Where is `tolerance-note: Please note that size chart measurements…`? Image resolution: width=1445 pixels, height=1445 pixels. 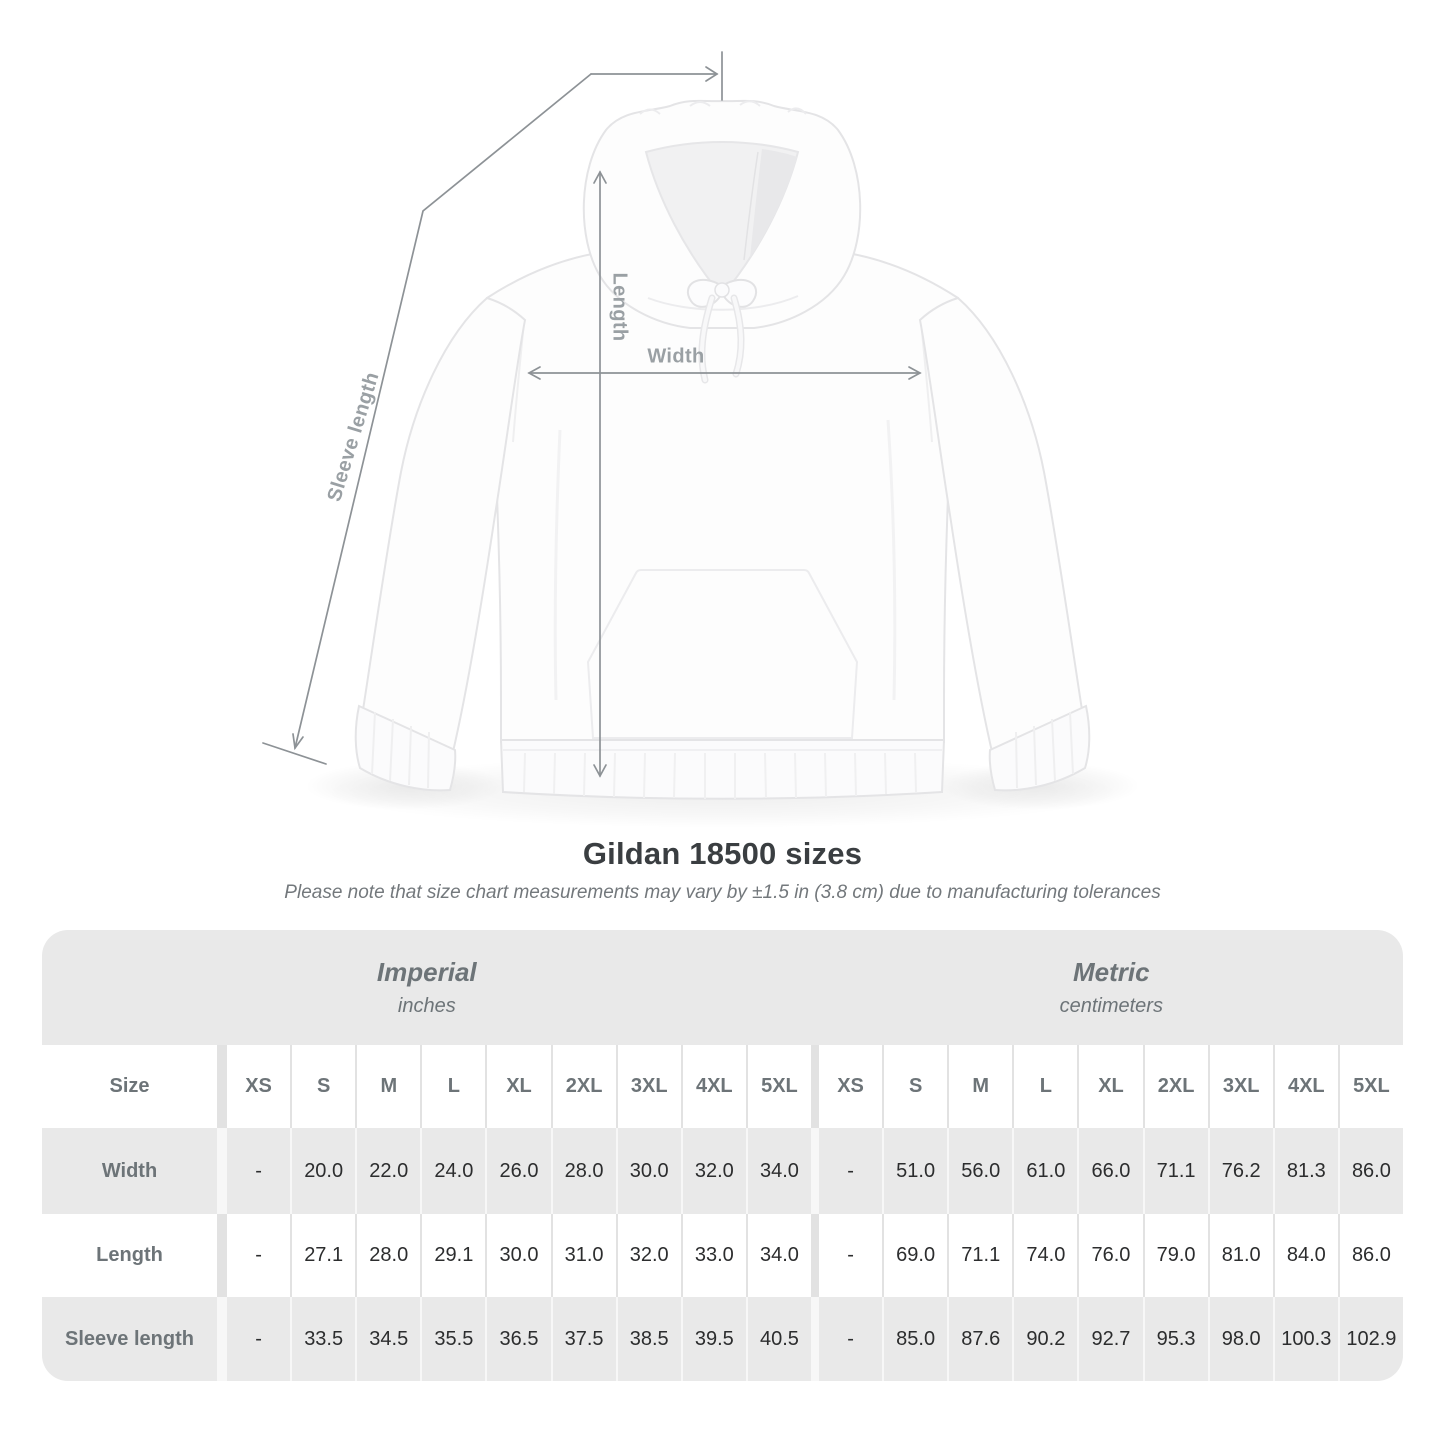
tolerance-note: Please note that size chart measurements… is located at coordinates (722, 892).